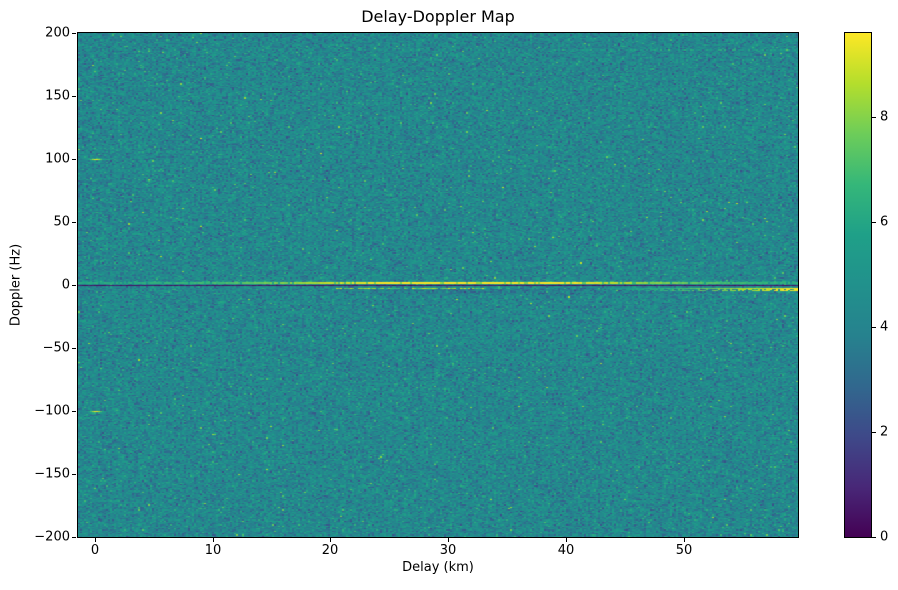  I want to click on y-tick-label: 200, so click(57, 33).